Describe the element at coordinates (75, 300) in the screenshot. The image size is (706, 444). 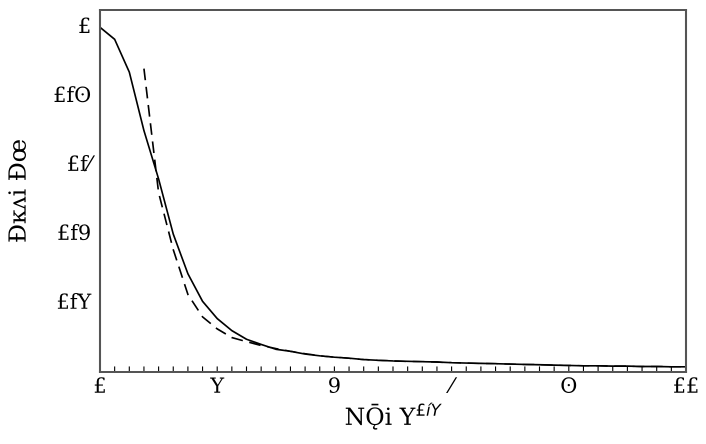
I see `text: £fY` at that location.